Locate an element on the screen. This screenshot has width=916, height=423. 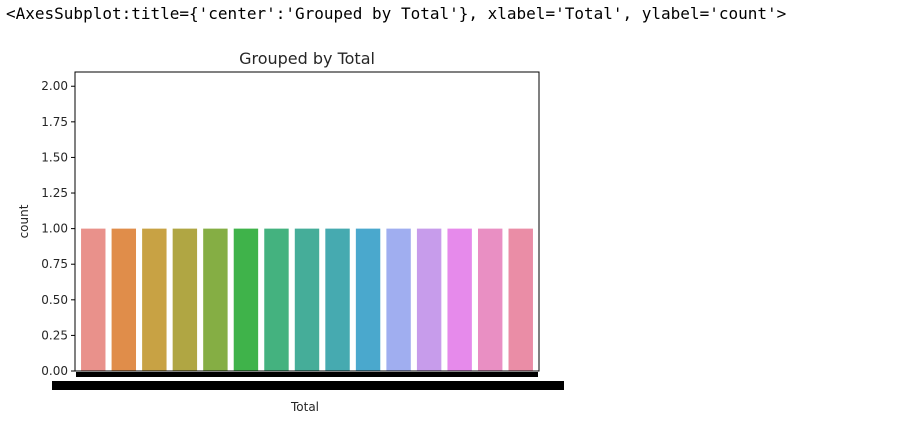
y-axis-label: count is located at coordinates (24, 221).